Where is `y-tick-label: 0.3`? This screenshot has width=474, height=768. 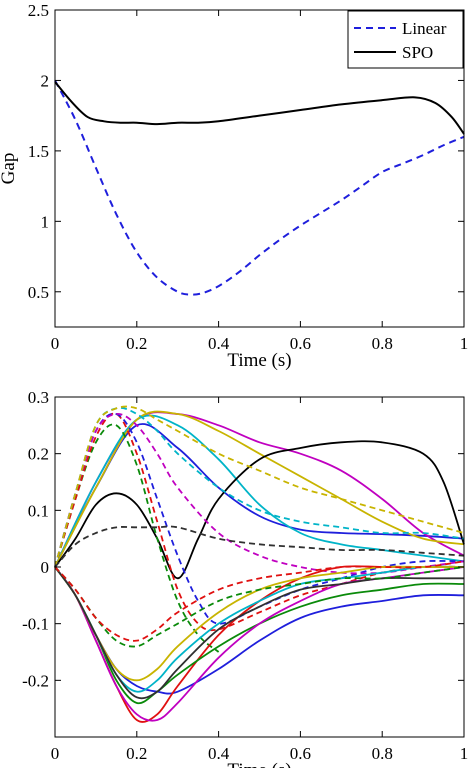
y-tick-label: 0.3 is located at coordinates (38, 397).